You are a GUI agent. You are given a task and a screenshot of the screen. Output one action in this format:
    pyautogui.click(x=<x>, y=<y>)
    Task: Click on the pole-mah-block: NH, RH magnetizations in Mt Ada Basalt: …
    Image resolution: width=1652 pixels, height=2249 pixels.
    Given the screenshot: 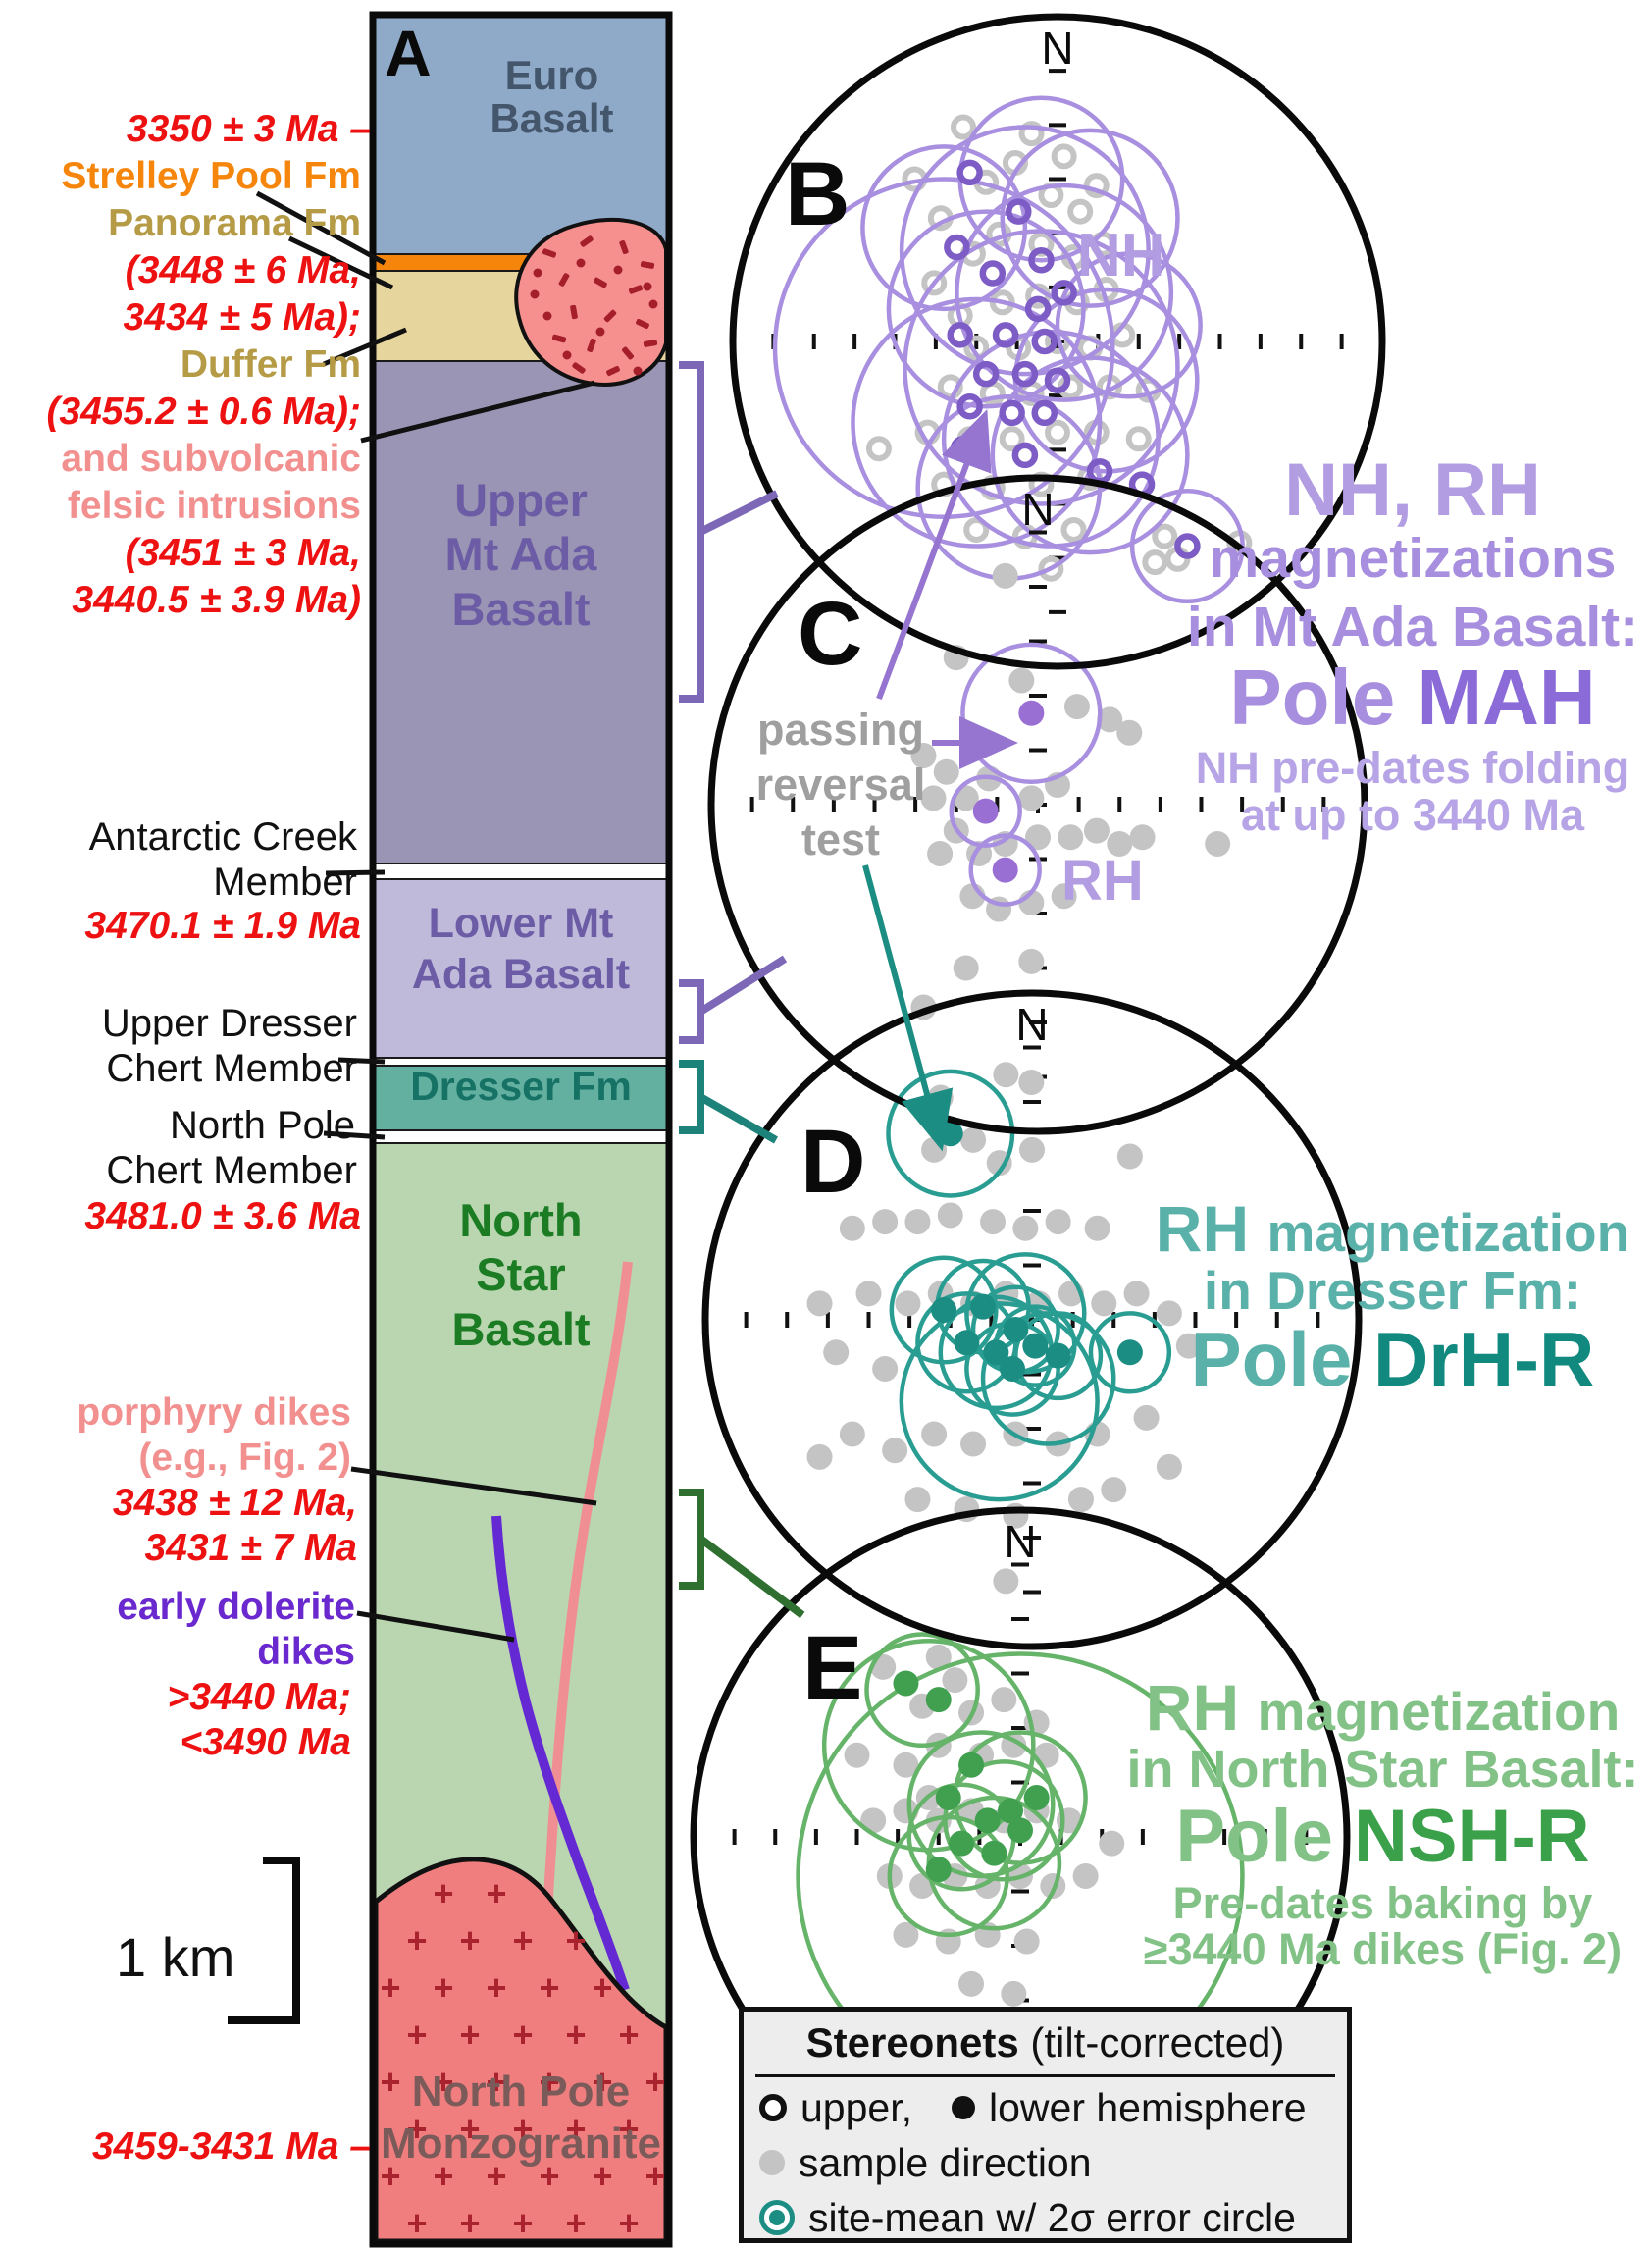 What is the action you would take?
    pyautogui.click(x=1412, y=645)
    